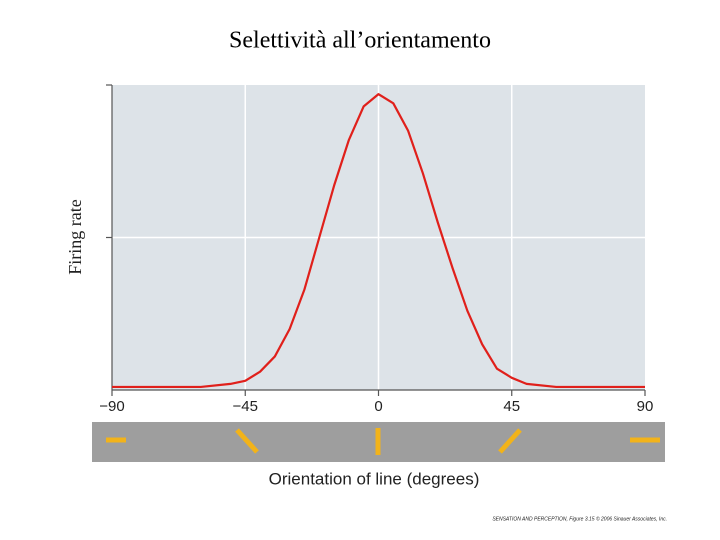 The image size is (720, 540). Describe the element at coordinates (645, 406) in the screenshot. I see `x-tick-label: 90` at that location.